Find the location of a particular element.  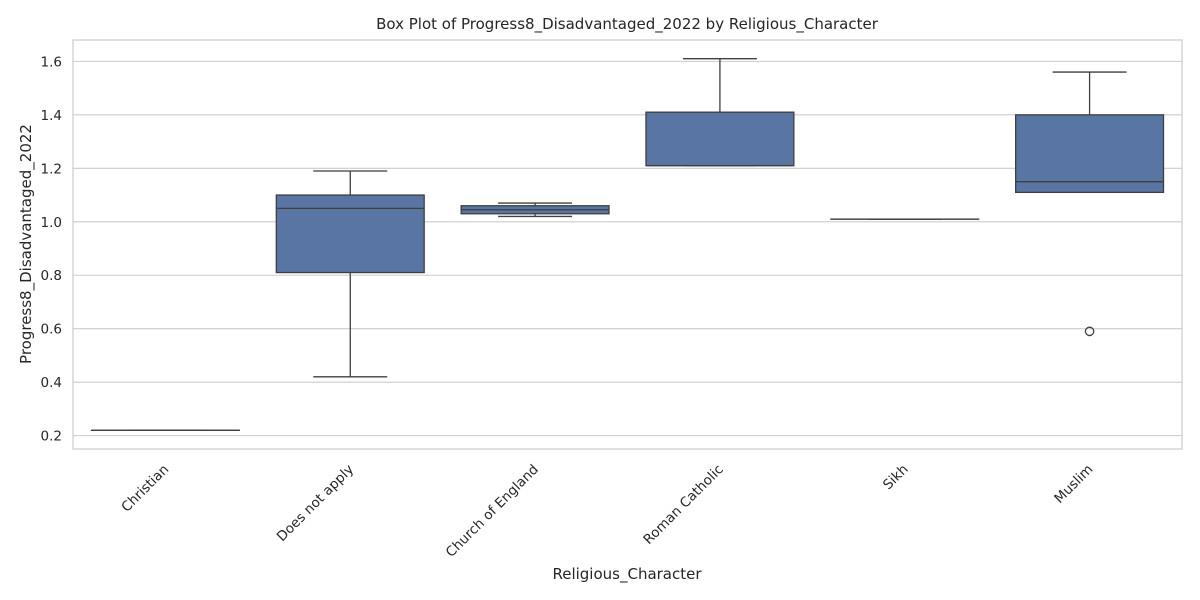

y-tick-label: 0.6 is located at coordinates (51, 330).